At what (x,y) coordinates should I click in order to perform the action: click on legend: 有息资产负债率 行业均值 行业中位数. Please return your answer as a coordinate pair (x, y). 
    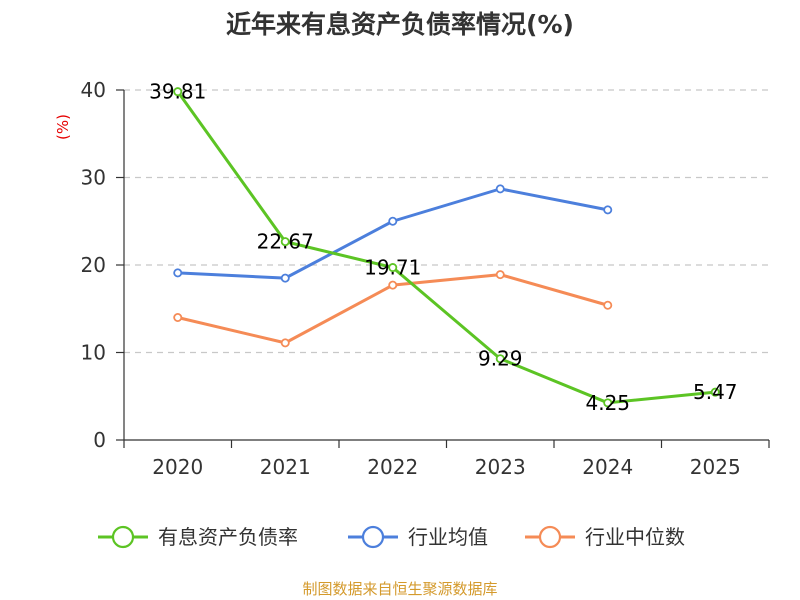
    Looking at the image, I should click on (391, 537).